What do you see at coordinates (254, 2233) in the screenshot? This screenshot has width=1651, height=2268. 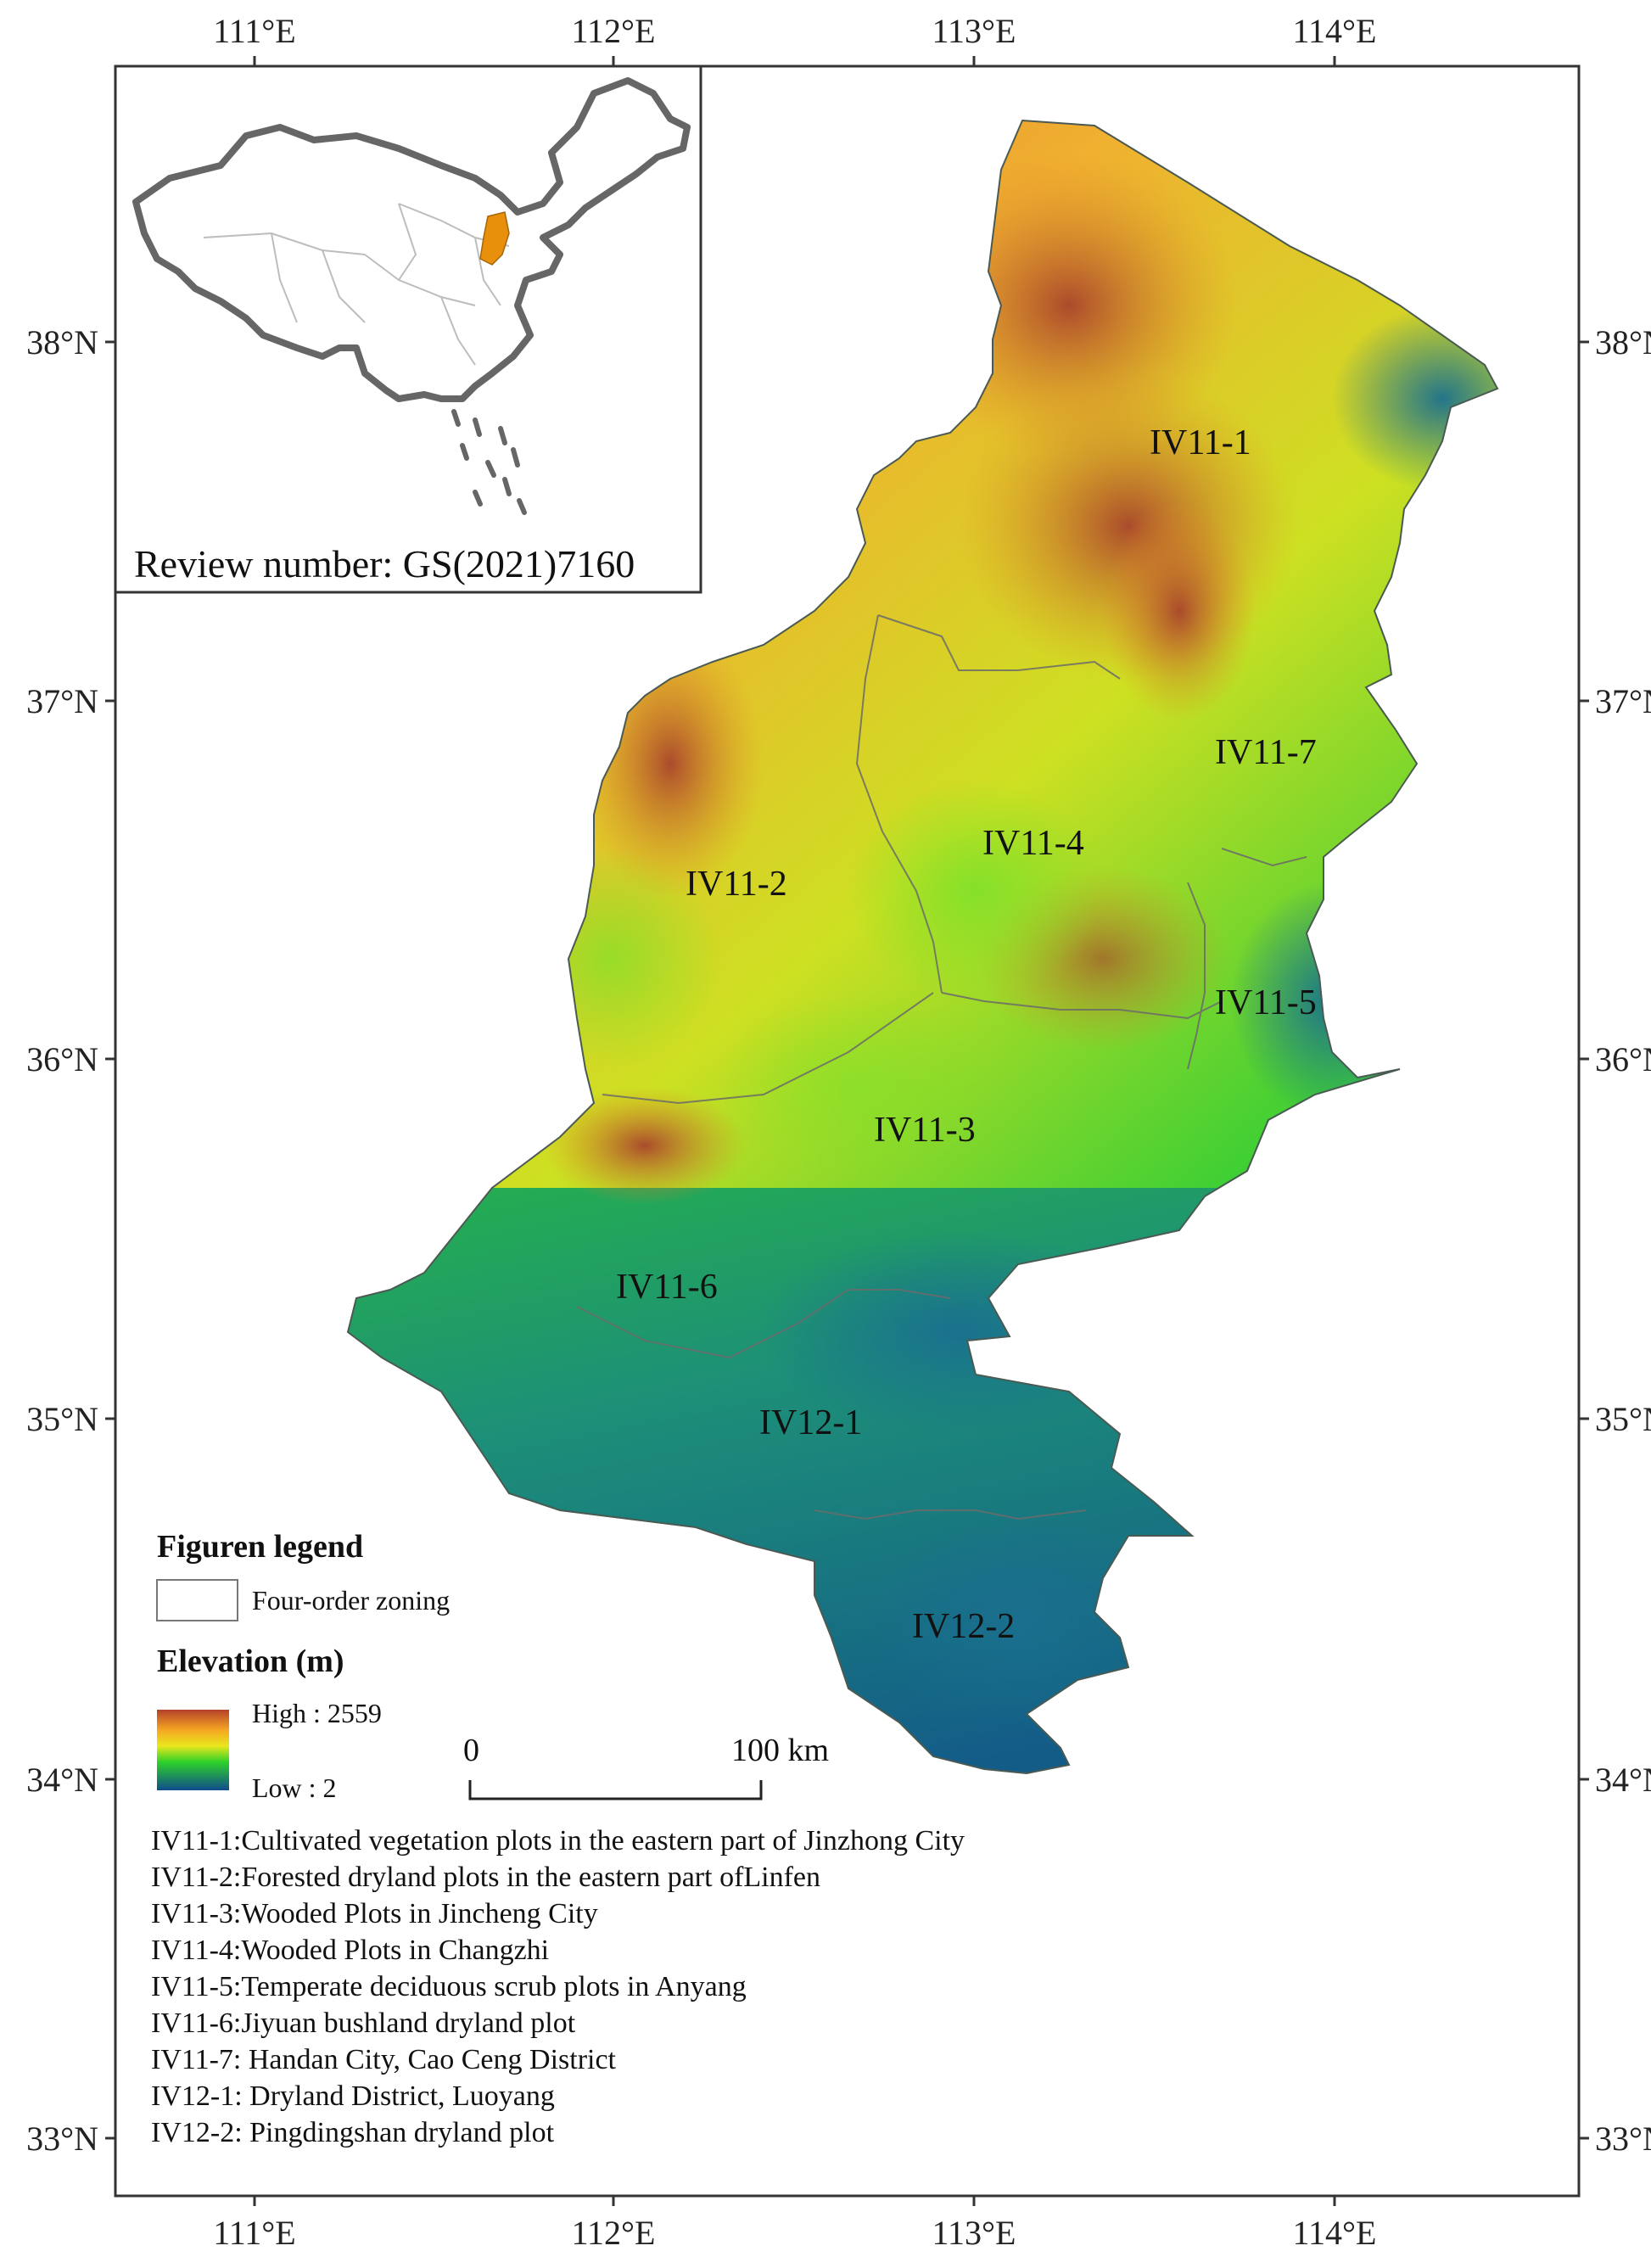 I see `lon-label-bottom: 111°E` at bounding box center [254, 2233].